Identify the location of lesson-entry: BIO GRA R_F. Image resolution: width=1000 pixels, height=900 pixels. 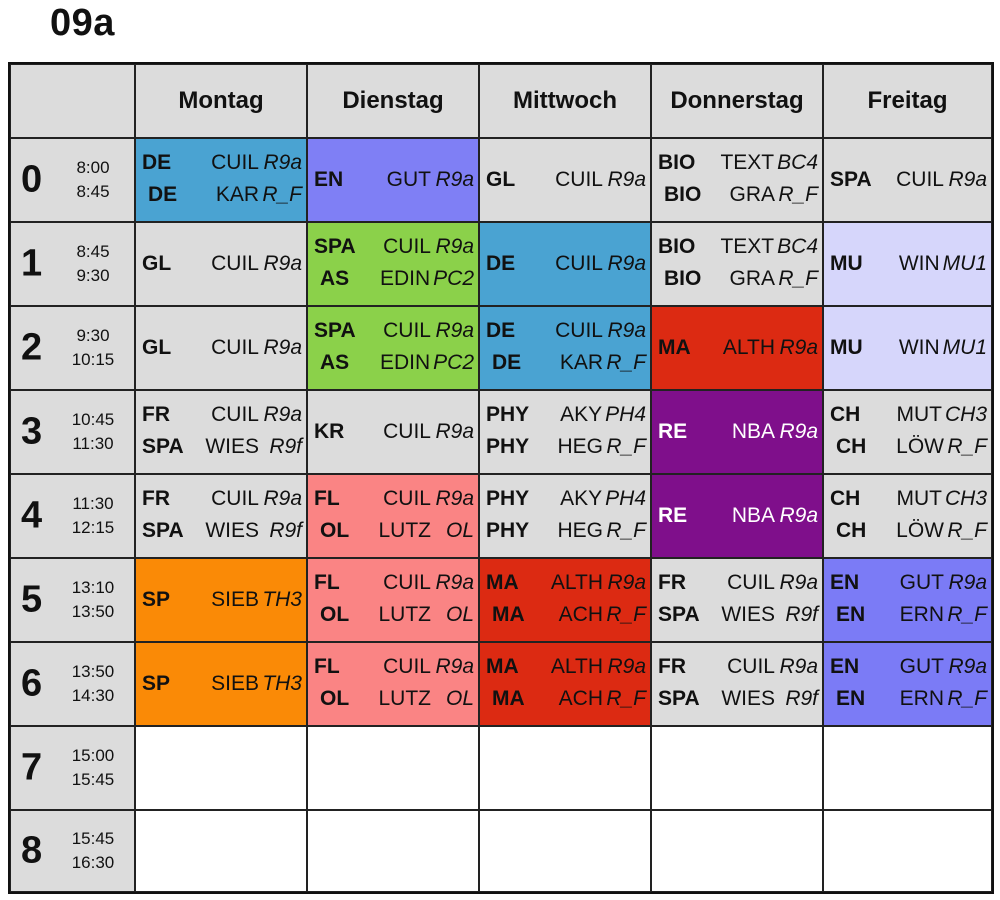
(738, 279).